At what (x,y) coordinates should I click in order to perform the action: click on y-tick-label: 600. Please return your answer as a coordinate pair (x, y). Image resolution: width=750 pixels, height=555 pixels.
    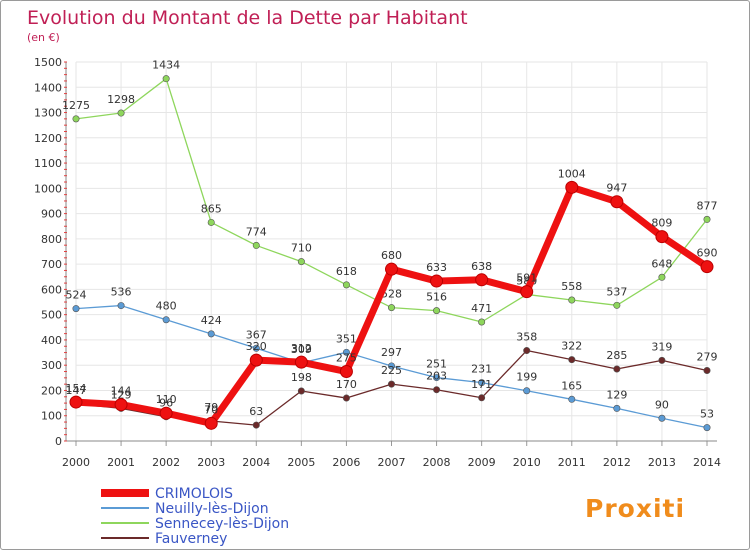
    Looking at the image, I should click on (51, 289).